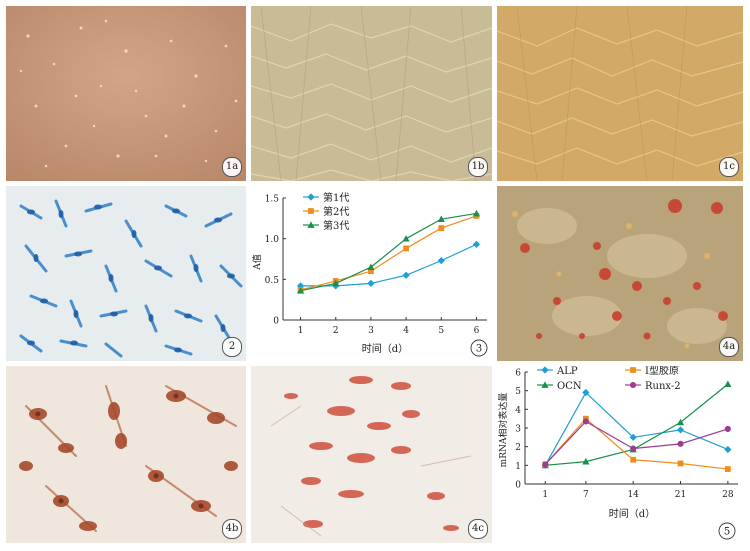 This screenshot has height=551, width=750. Describe the element at coordinates (478, 167) in the screenshot. I see `panel-label-1b: 1b` at that location.